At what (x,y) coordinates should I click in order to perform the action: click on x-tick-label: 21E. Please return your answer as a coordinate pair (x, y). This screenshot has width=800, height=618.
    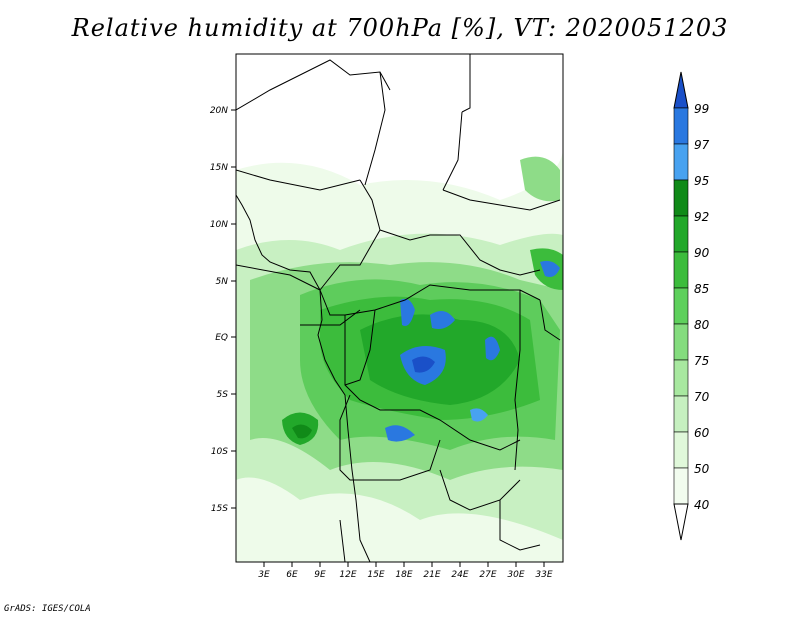
    Looking at the image, I should click on (431, 575).